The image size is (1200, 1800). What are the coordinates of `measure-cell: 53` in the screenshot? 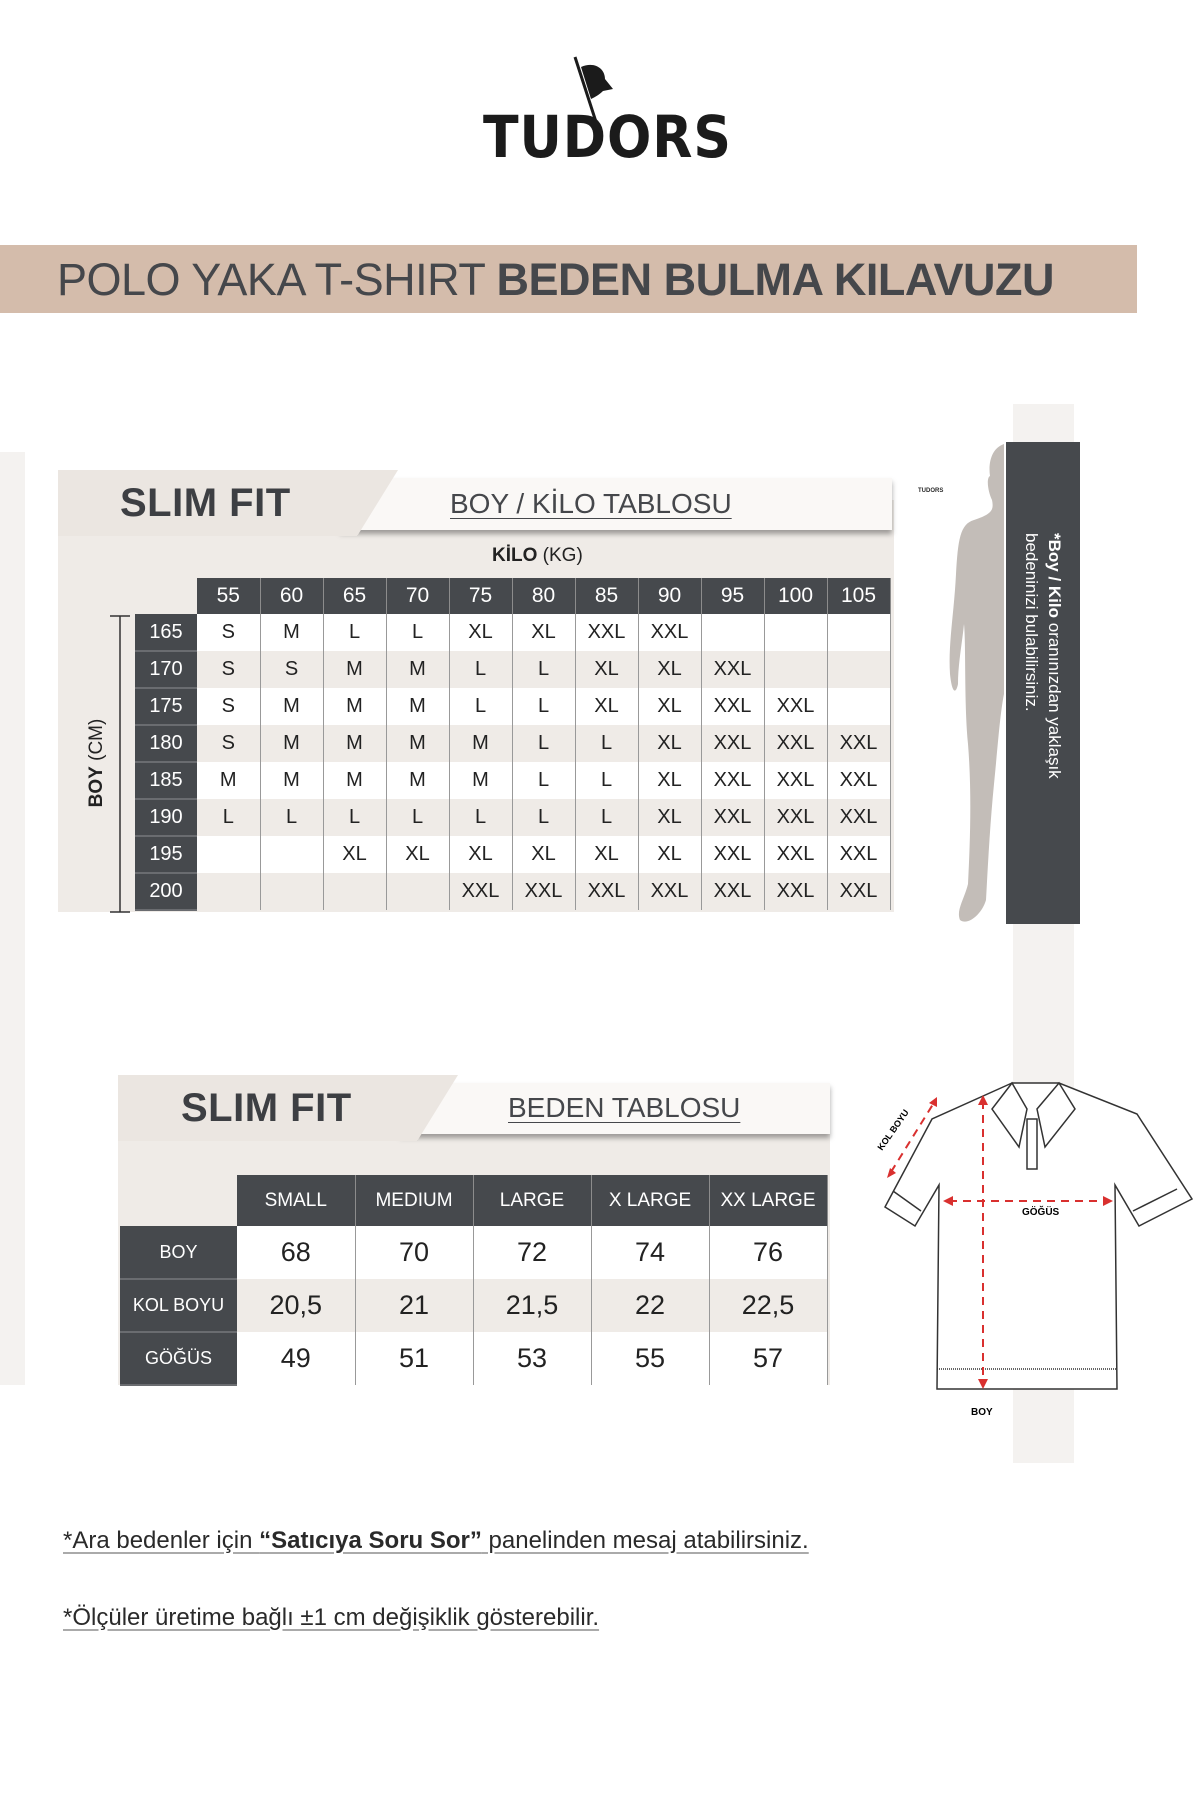 It's located at (532, 1358).